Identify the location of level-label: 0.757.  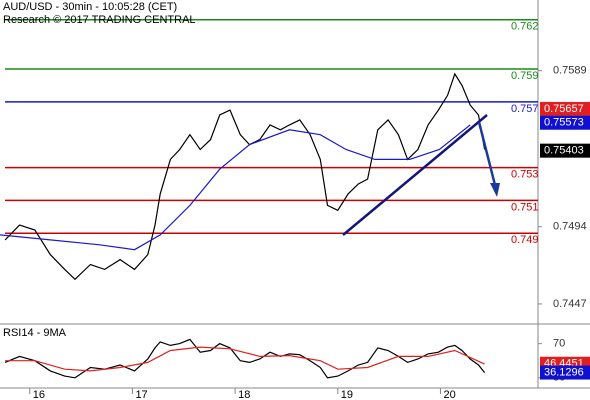
(525, 109).